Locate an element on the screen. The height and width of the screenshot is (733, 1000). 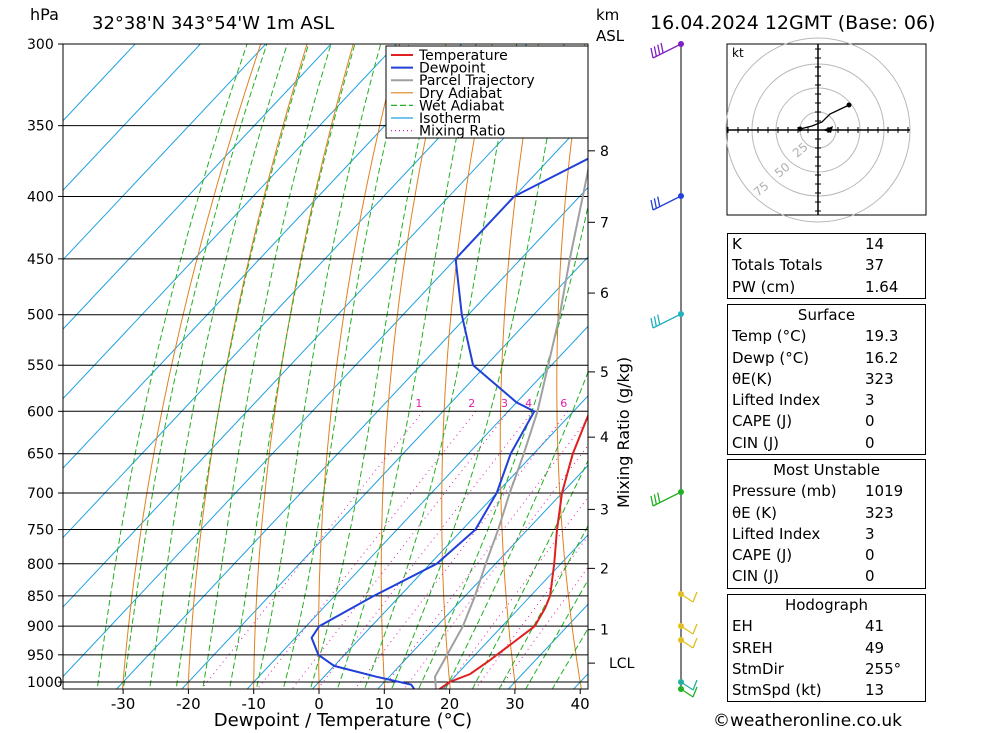
table-row: θE(K) 323 is located at coordinates (826, 379).